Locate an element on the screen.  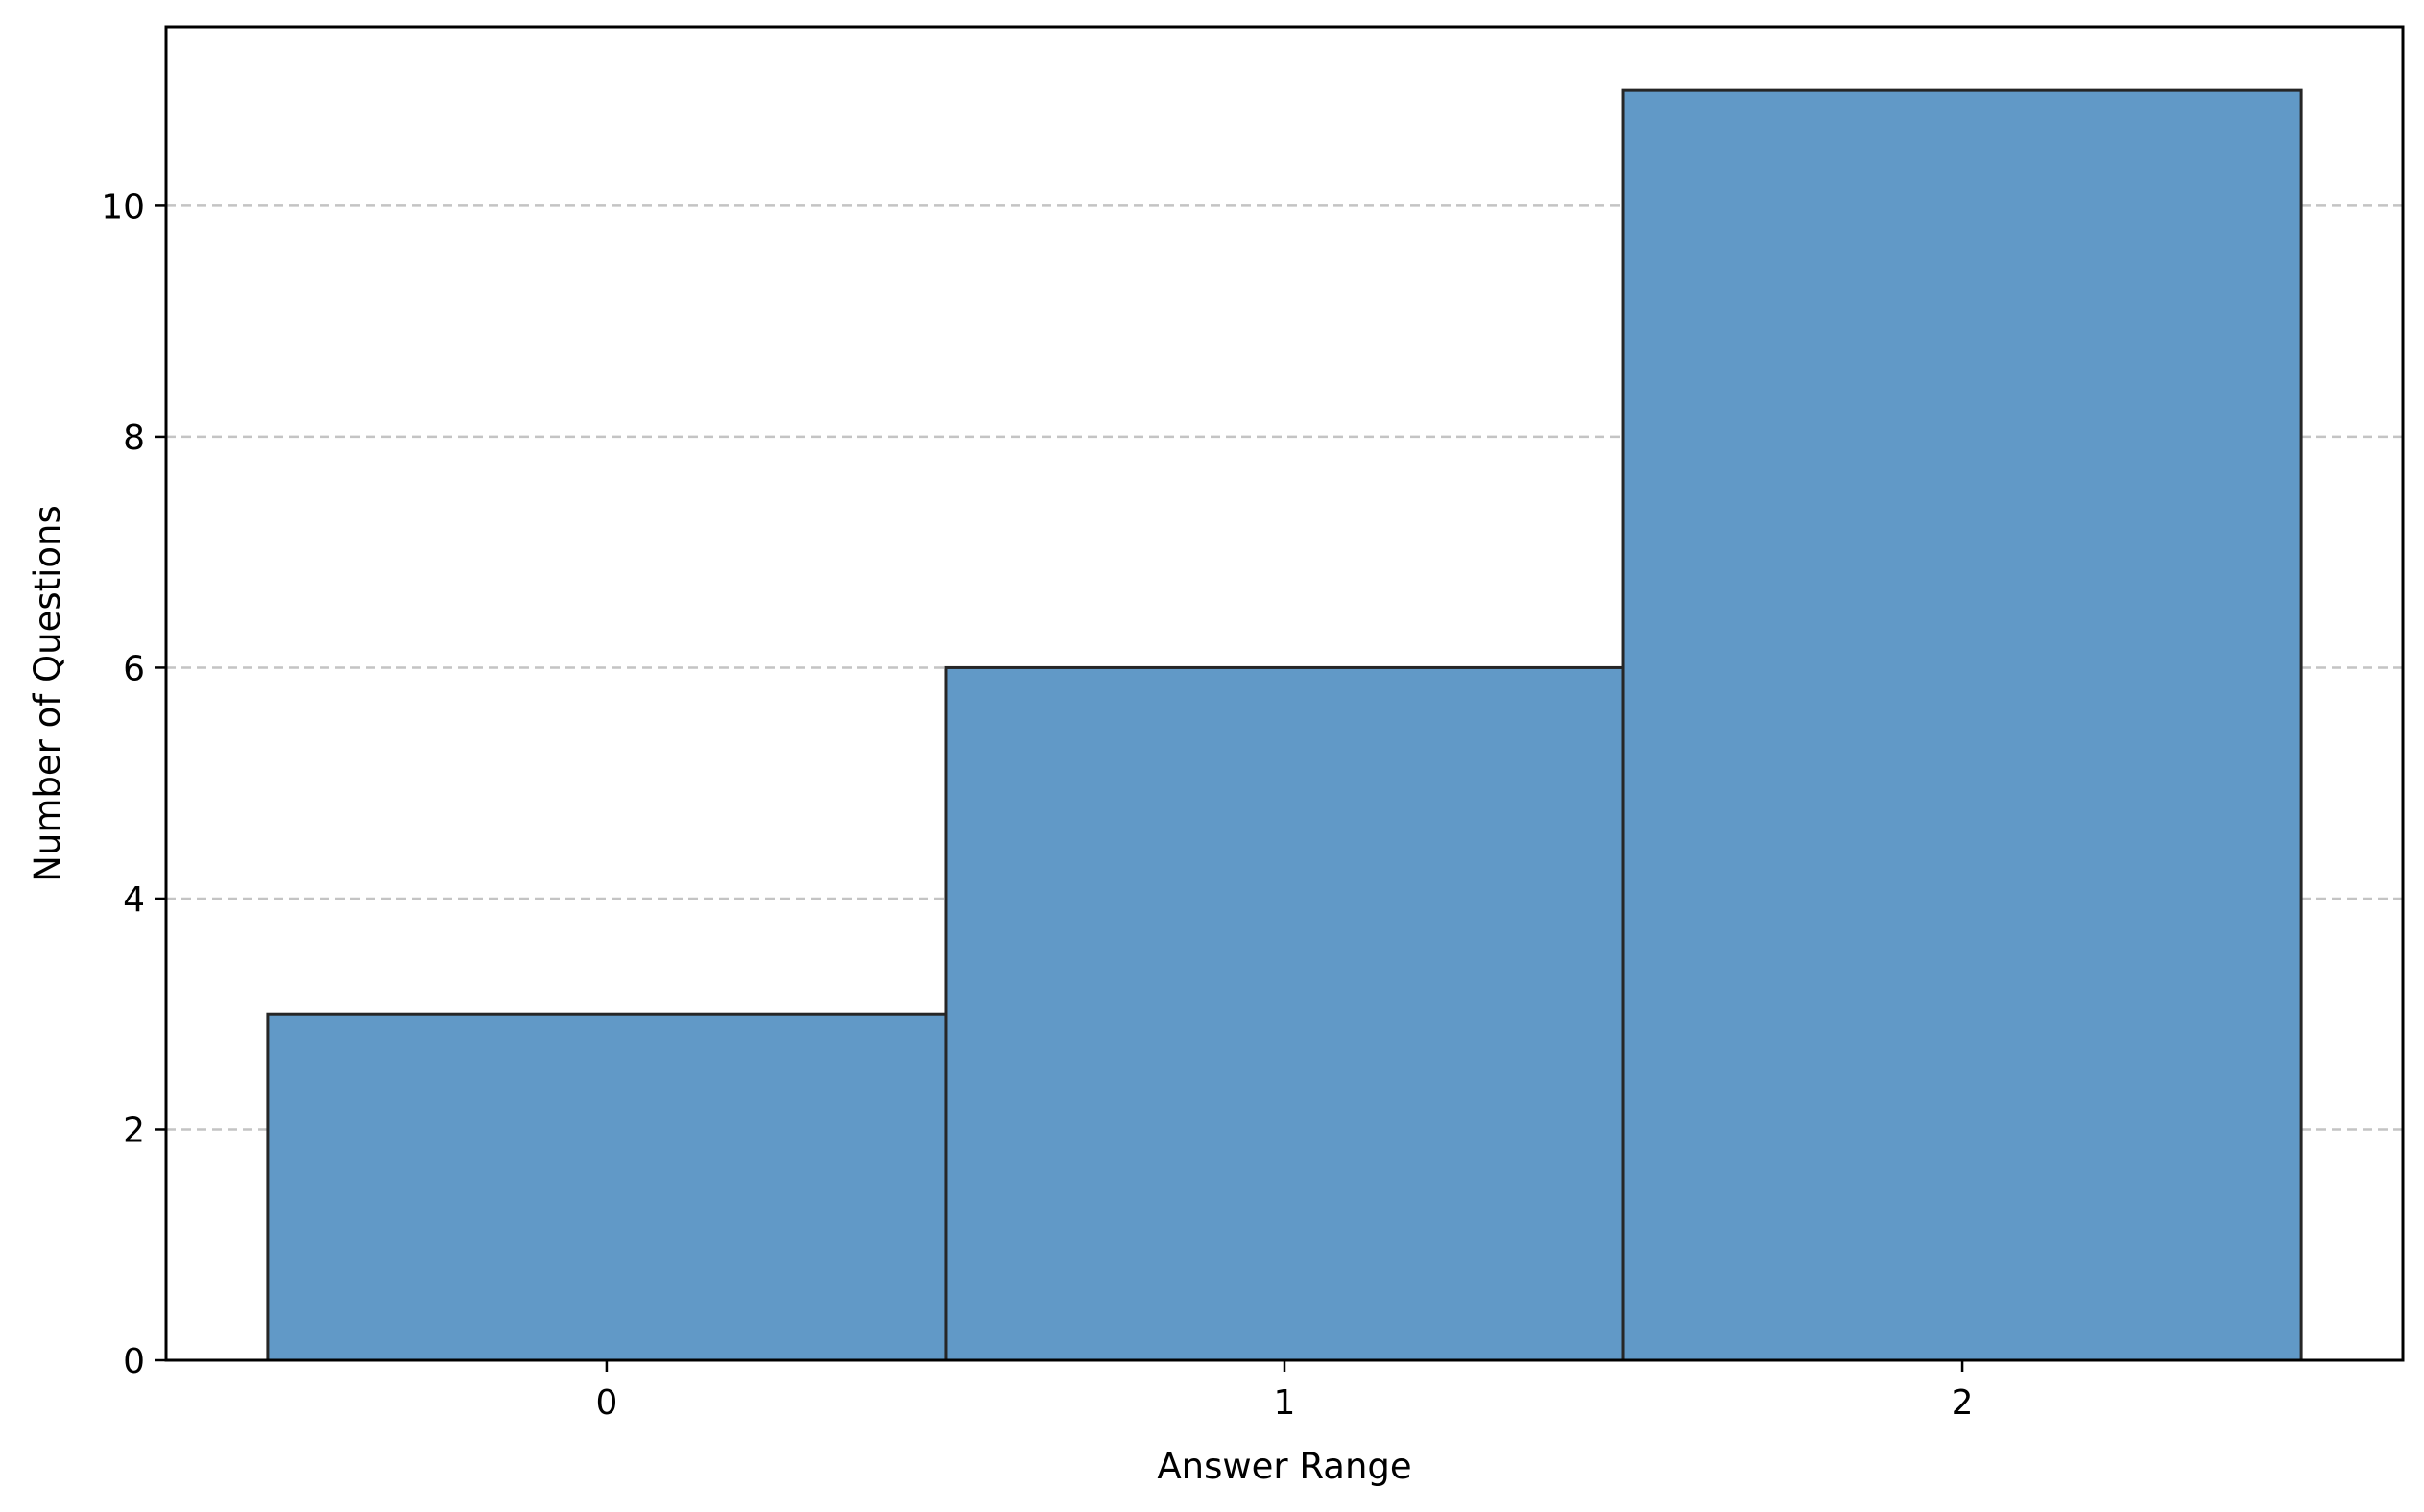
y-tick-label: 10 is located at coordinates (123, 207).